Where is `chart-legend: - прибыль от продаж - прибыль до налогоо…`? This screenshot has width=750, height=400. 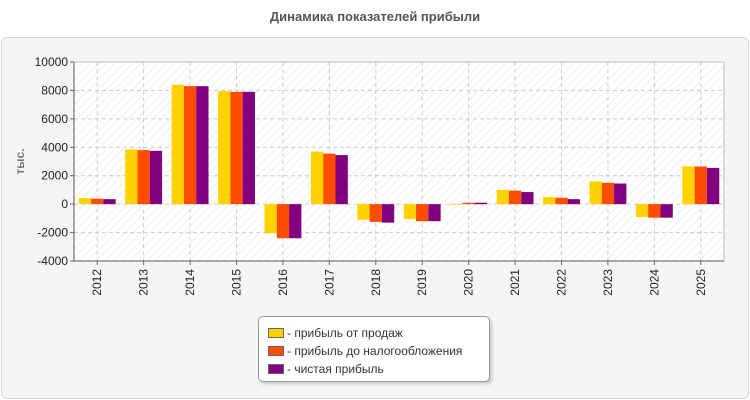
chart-legend: - прибыль от продаж - прибыль до налогоо… is located at coordinates (374, 349).